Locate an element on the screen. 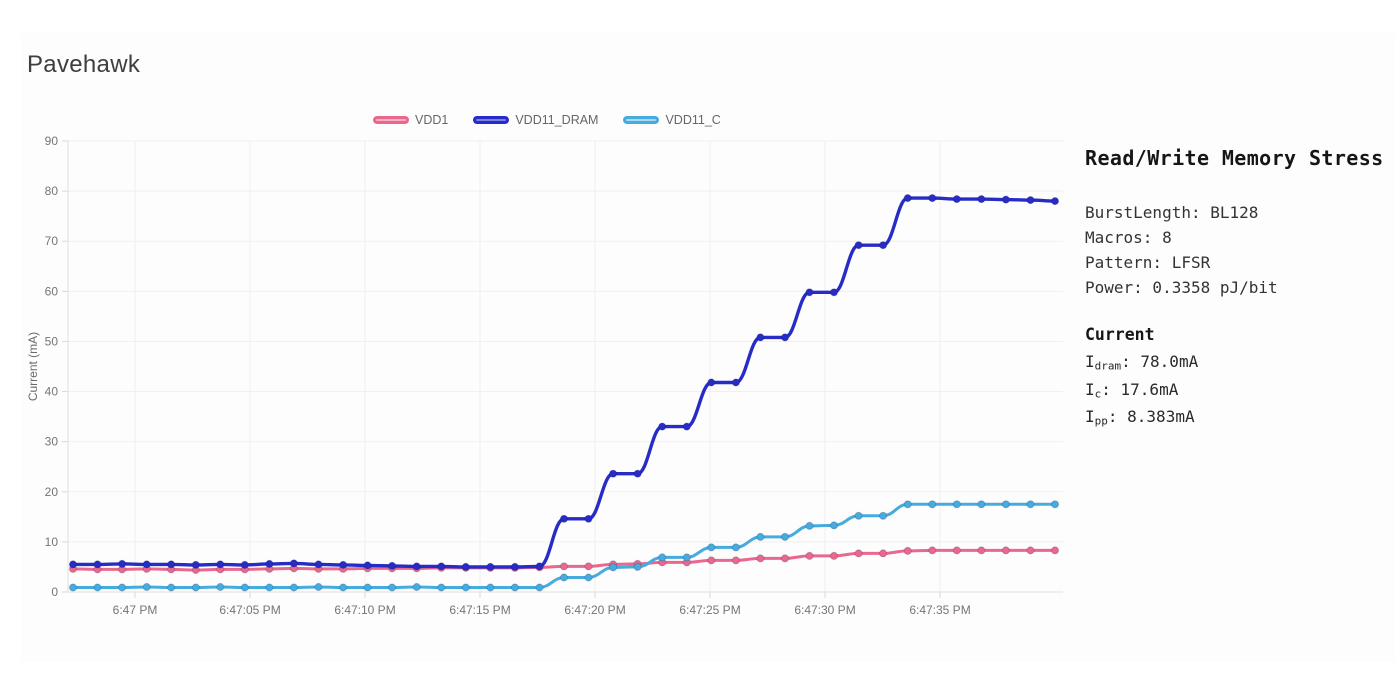 Image resolution: width=1400 pixels, height=673 pixels. panel-title: Read/Write Memory Stress is located at coordinates (1234, 158).